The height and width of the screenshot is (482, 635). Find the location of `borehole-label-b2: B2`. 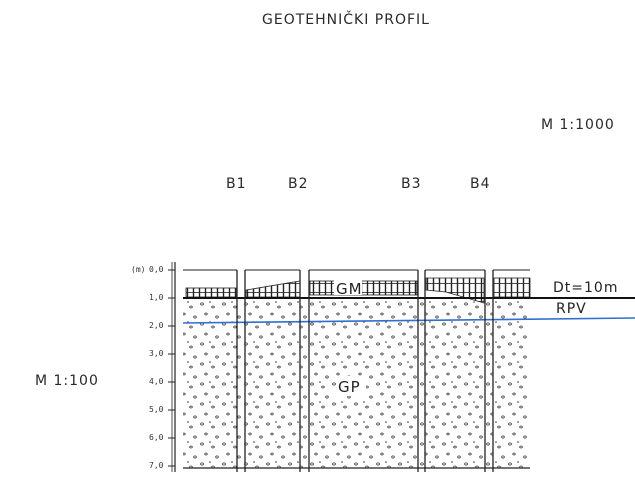

borehole-label-b2: B2 is located at coordinates (298, 184).